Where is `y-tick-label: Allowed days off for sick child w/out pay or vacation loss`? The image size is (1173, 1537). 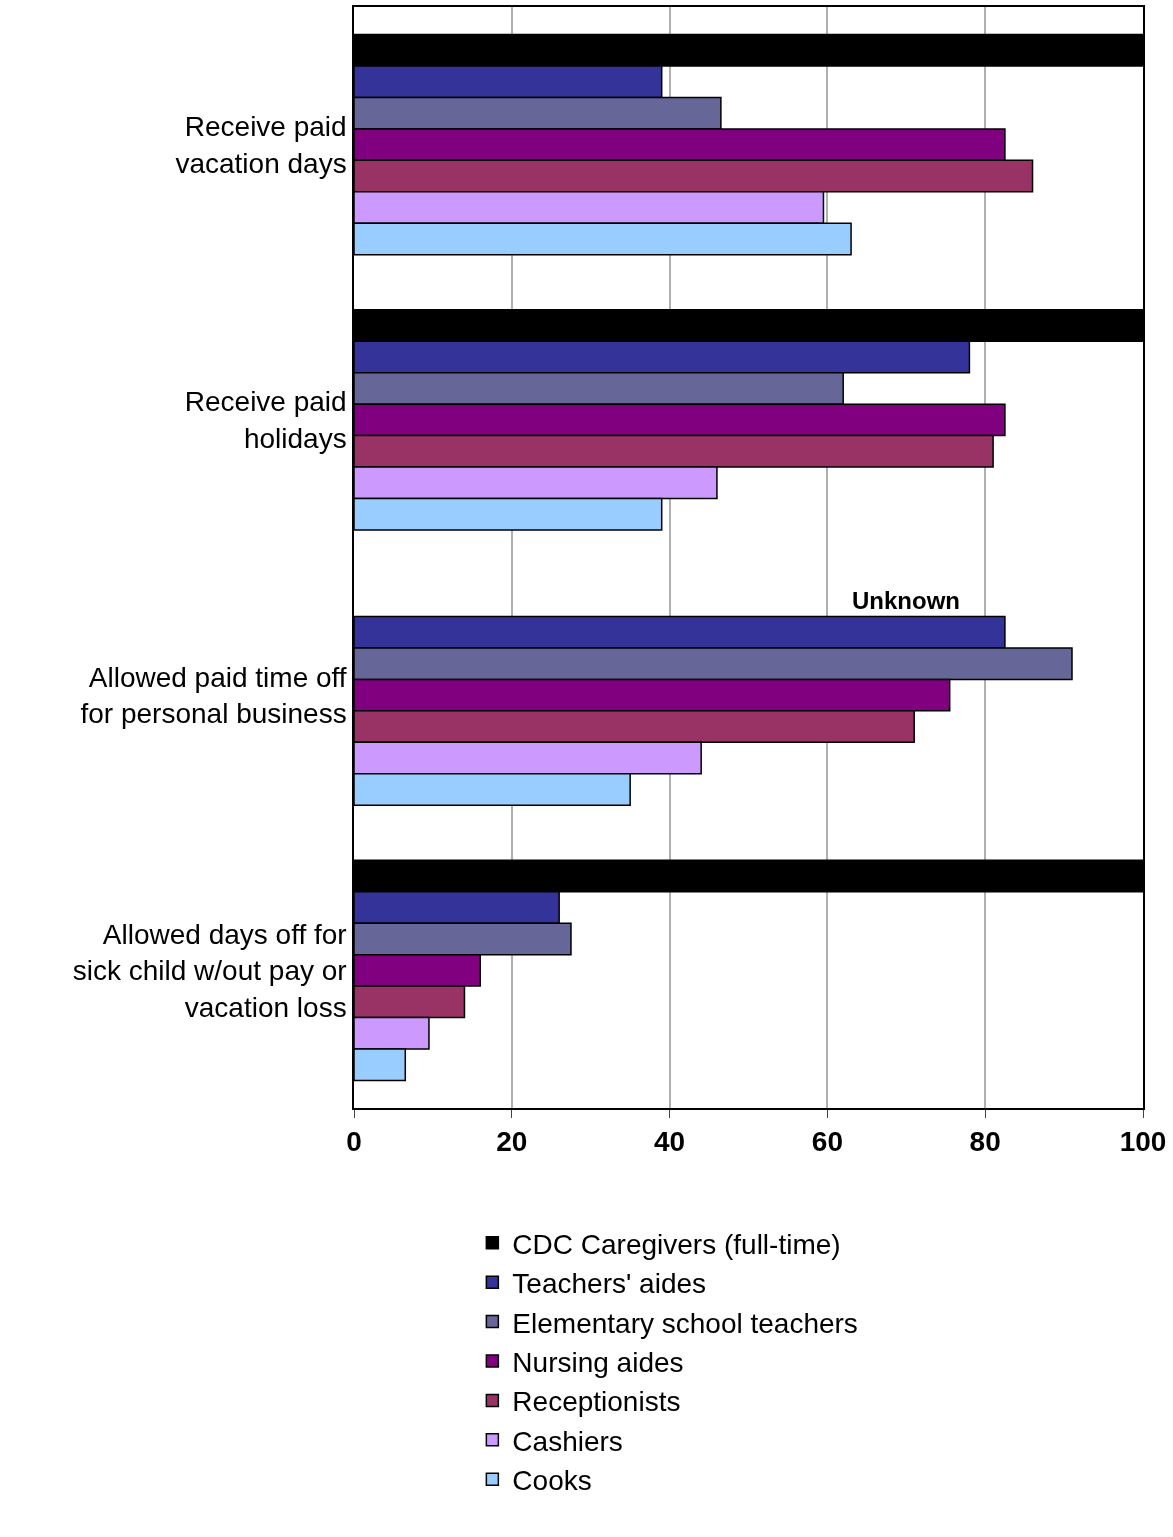 y-tick-label: Allowed days off for sick child w/out pay or vacation loss is located at coordinates (209, 970).